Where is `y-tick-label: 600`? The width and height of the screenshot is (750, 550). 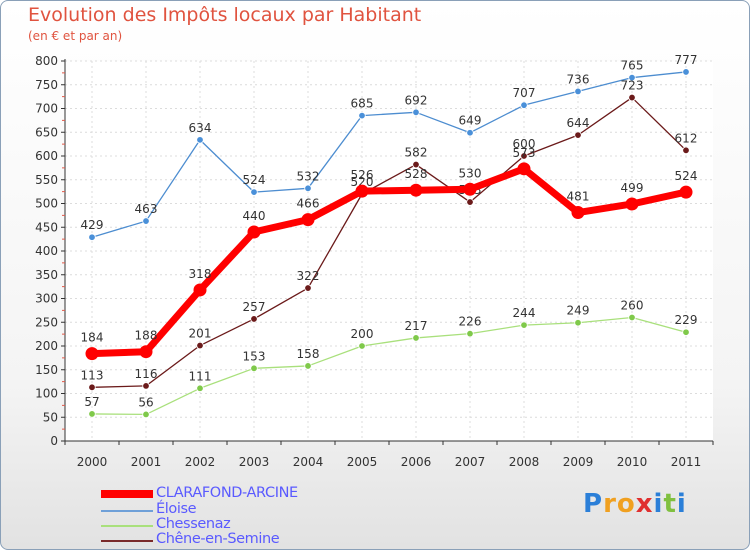 y-tick-label: 600 is located at coordinates (46, 156).